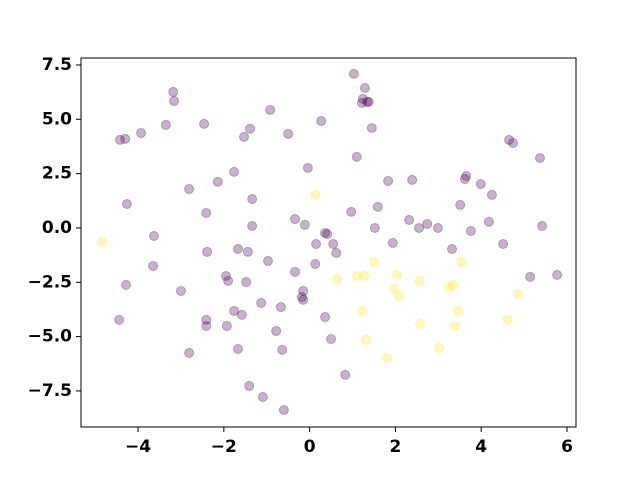 Image resolution: width=640 pixels, height=480 pixels. What do you see at coordinates (567, 447) in the screenshot?
I see `x-tick-label: 6` at bounding box center [567, 447].